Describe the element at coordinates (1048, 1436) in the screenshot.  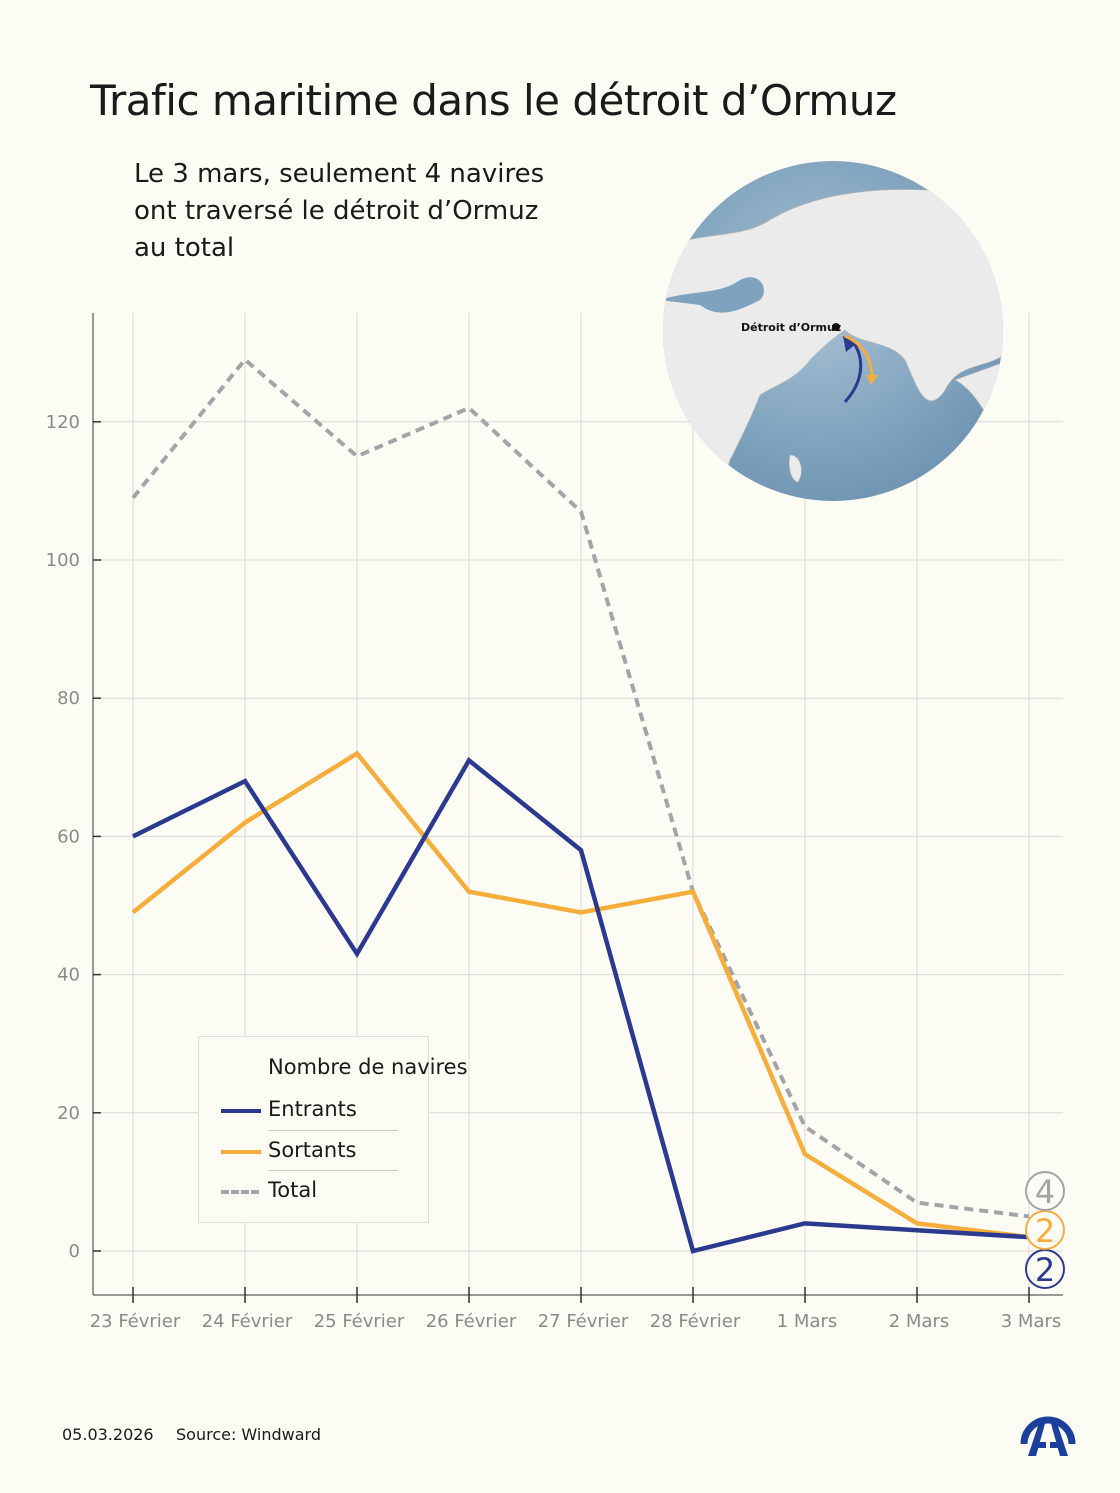
I see `aa-logo-icon` at that location.